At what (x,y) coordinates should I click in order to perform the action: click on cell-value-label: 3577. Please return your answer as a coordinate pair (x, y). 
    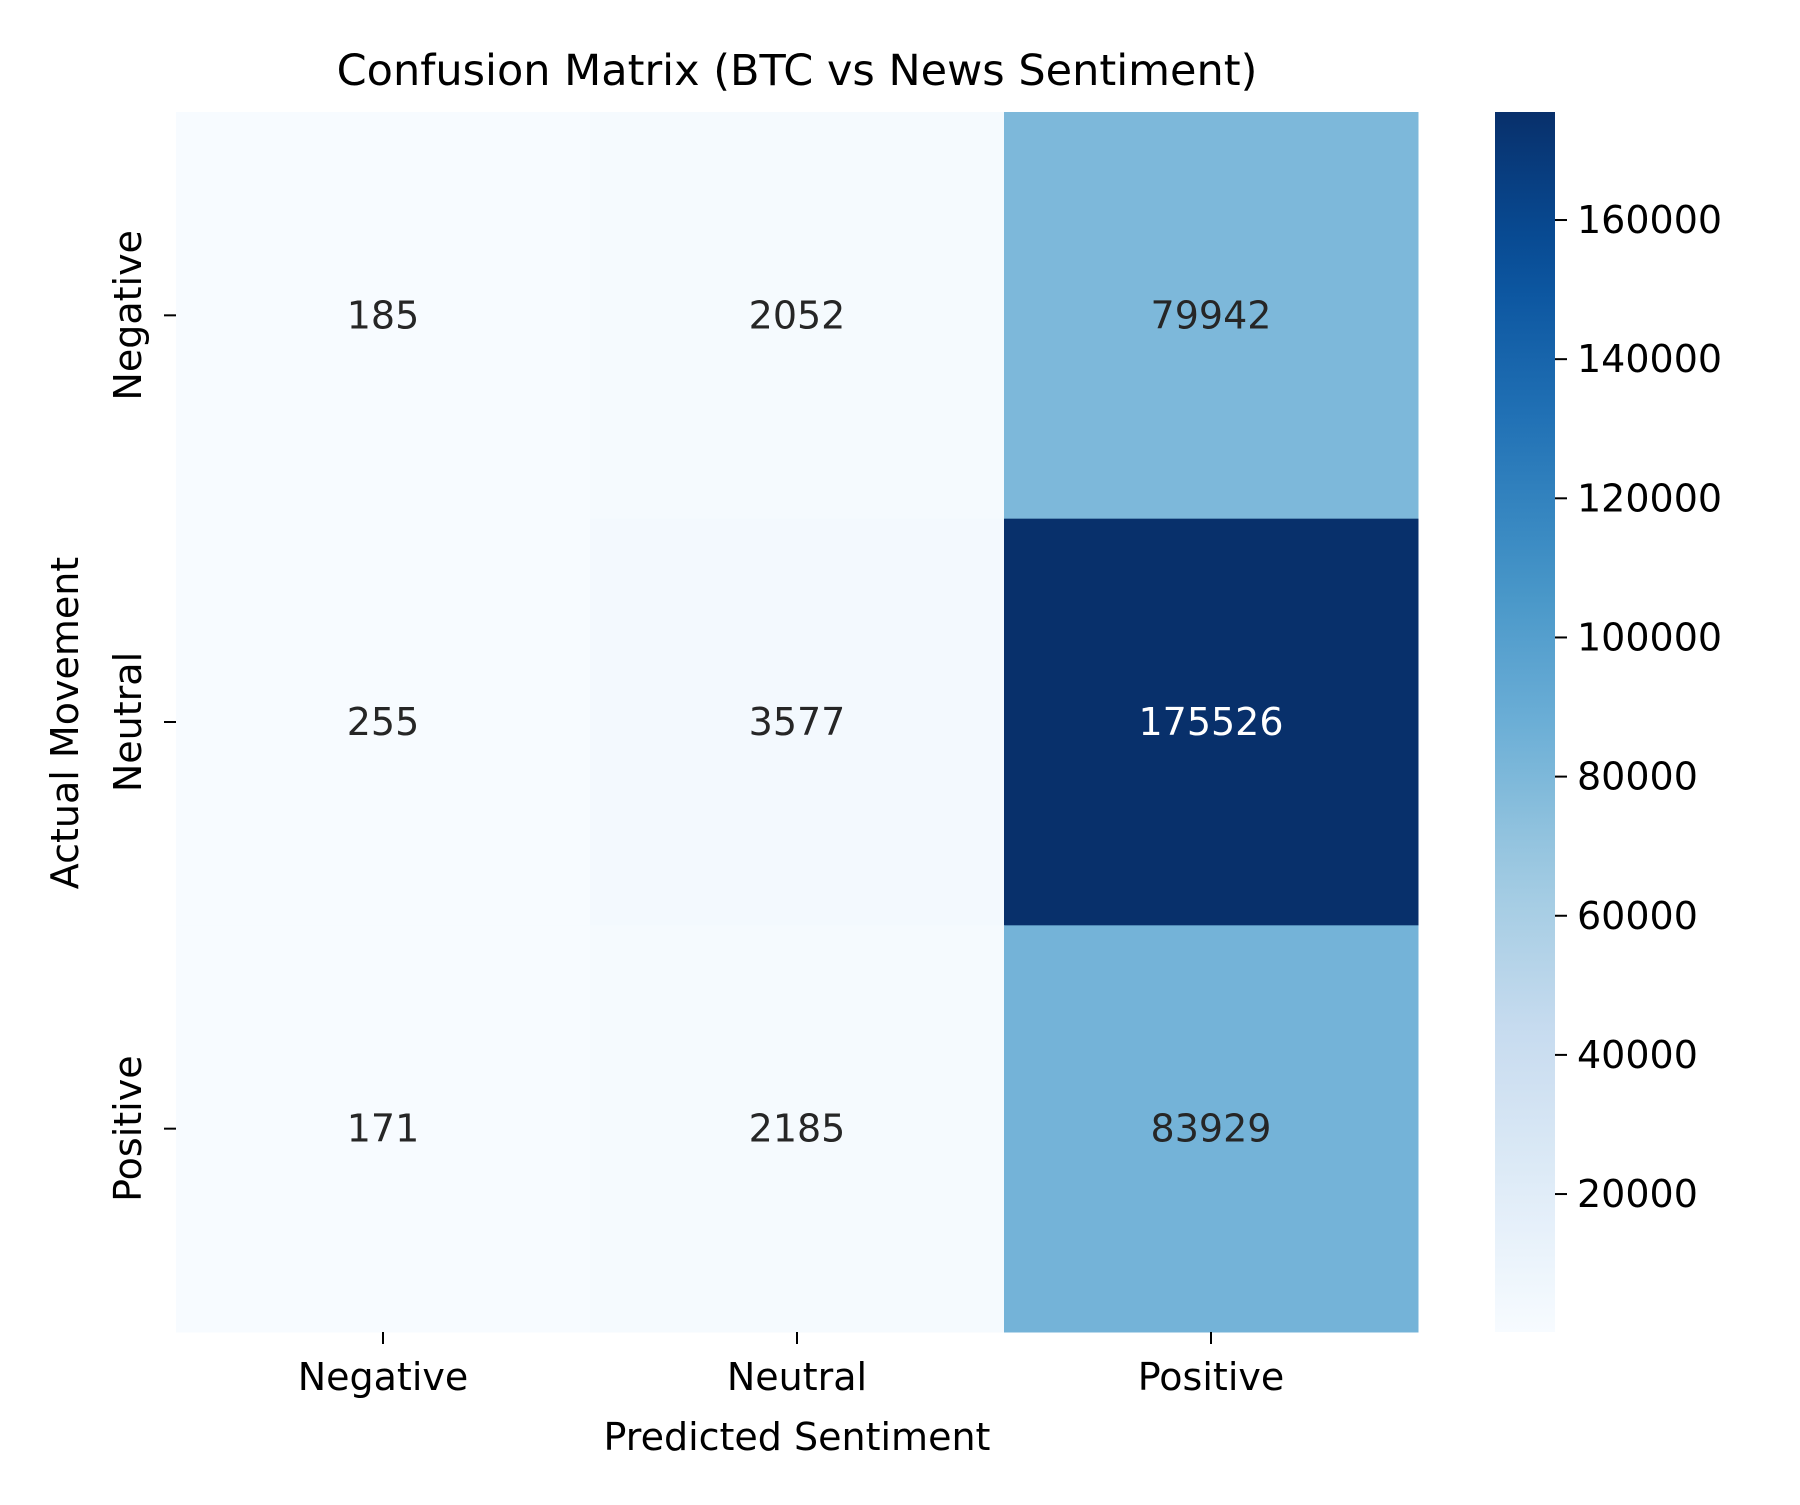
    Looking at the image, I should click on (797, 722).